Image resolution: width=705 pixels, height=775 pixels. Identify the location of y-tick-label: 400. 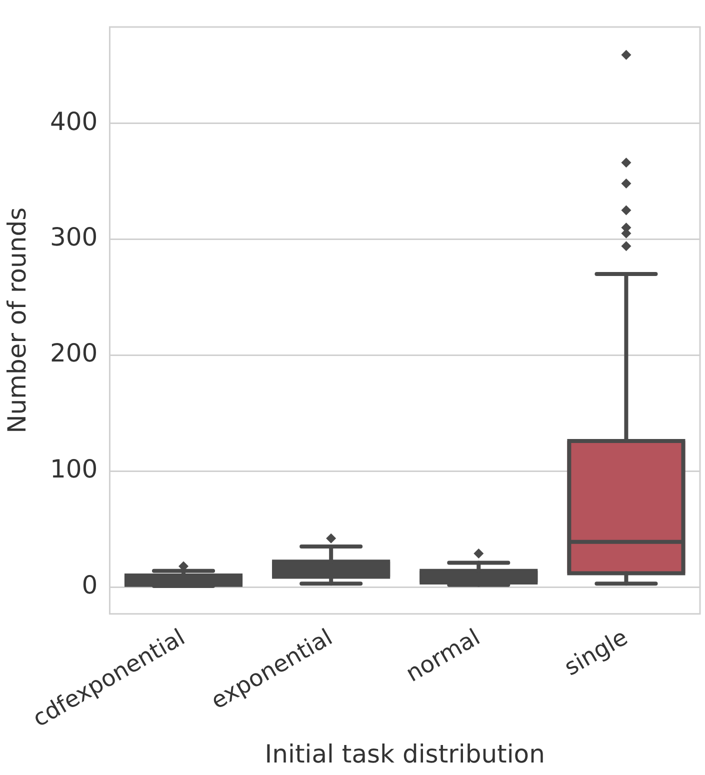
(74, 121).